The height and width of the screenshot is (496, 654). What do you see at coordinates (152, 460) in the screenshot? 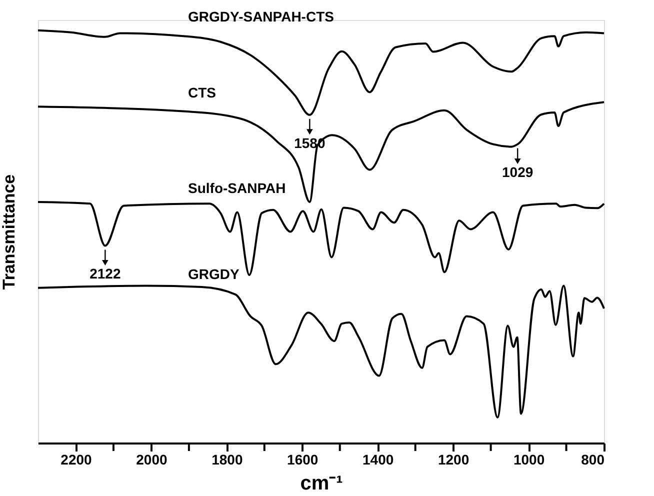
I see `x-tick-label: 2000` at bounding box center [152, 460].